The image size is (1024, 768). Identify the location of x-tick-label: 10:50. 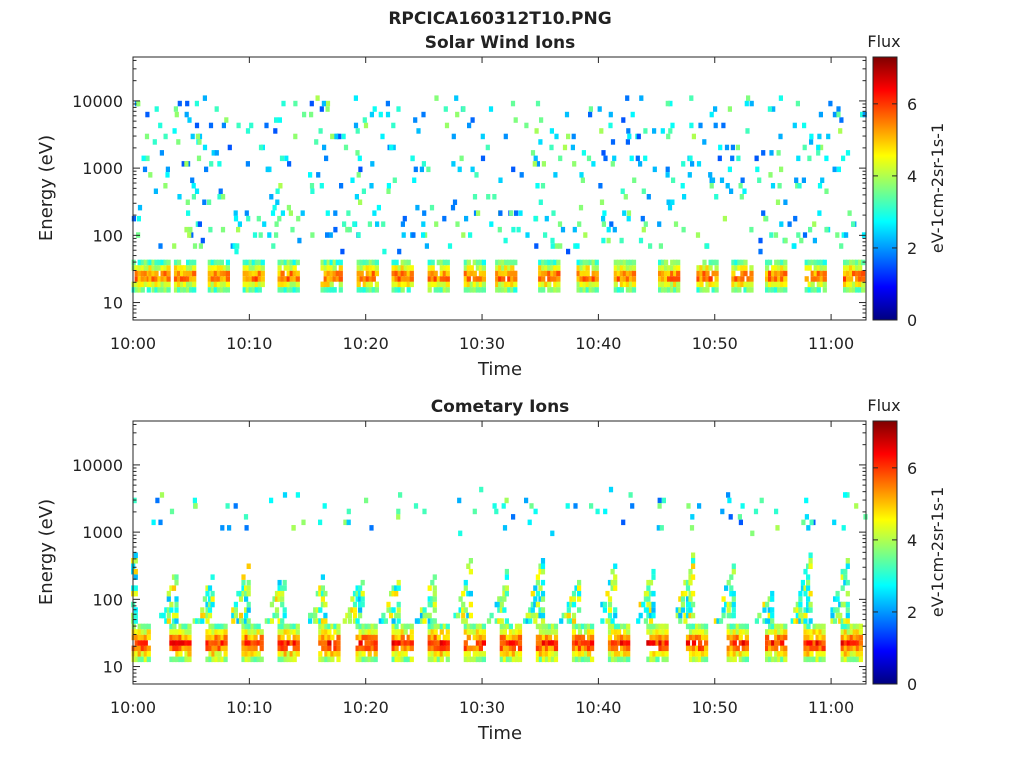
(715, 707).